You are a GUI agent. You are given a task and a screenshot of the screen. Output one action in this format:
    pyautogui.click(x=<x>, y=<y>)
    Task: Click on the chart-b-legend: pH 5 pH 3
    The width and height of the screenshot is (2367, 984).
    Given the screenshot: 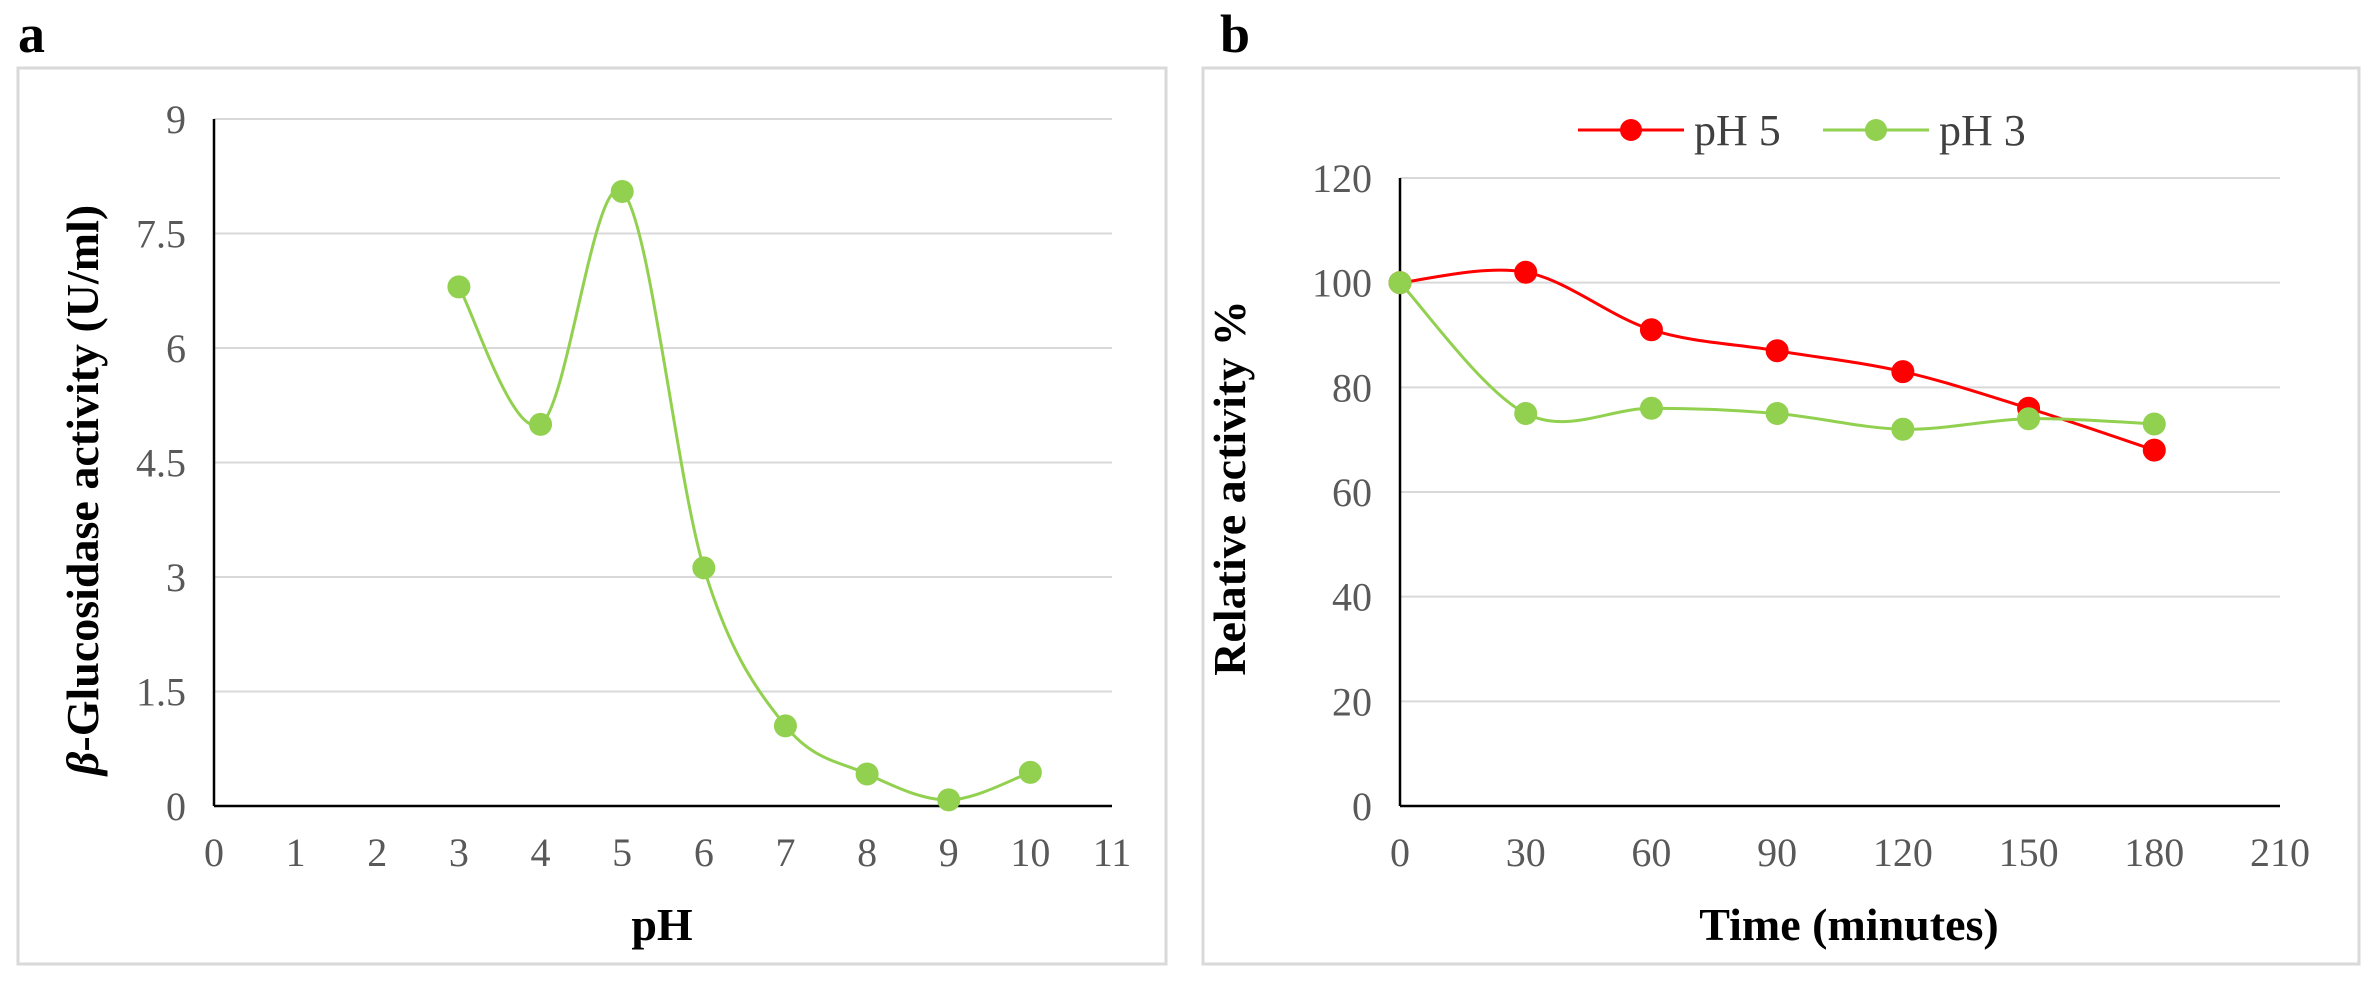 What is the action you would take?
    pyautogui.click(x=1802, y=130)
    